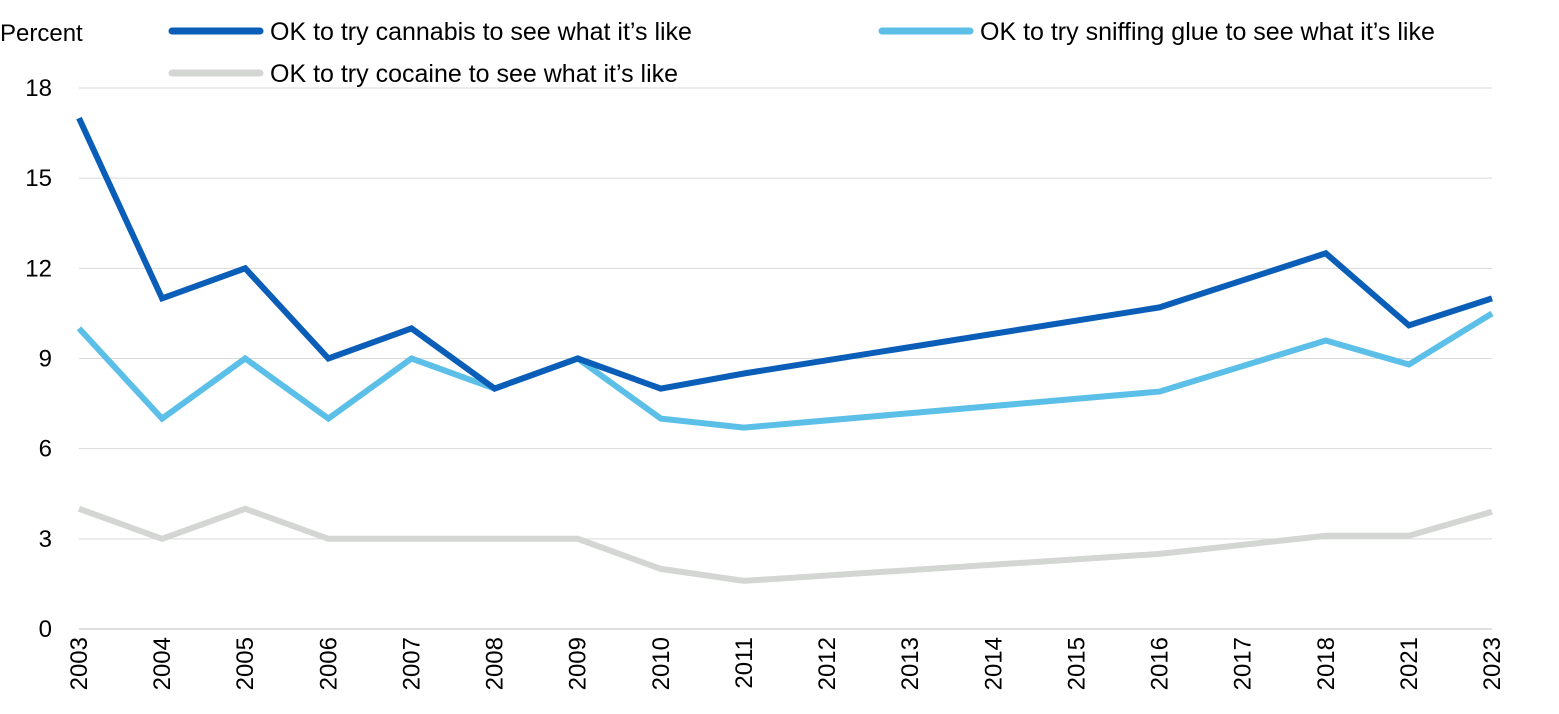  What do you see at coordinates (827, 663) in the screenshot?
I see `x-tick-label: 2012` at bounding box center [827, 663].